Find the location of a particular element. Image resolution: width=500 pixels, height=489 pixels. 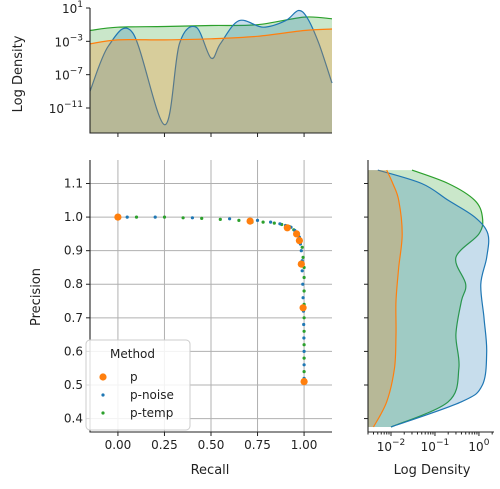

joint-xtick-label: 1.00 is located at coordinates (304, 445).